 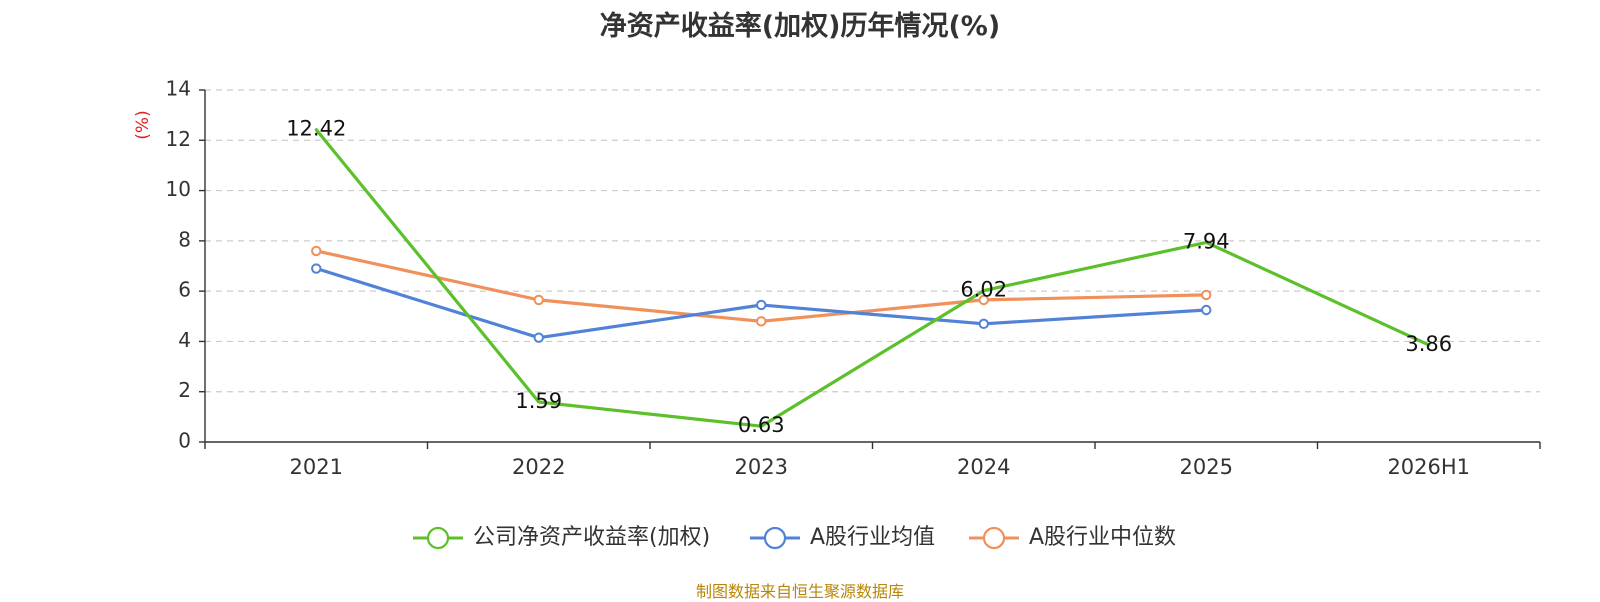 I want to click on y-tick-label: 8, so click(x=184, y=239).